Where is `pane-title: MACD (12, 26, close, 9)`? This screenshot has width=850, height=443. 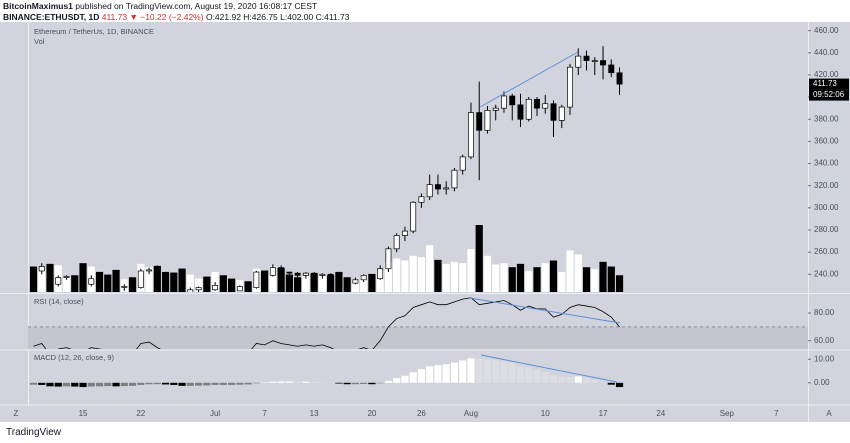 pane-title: MACD (12, 26, close, 9) is located at coordinates (74, 357).